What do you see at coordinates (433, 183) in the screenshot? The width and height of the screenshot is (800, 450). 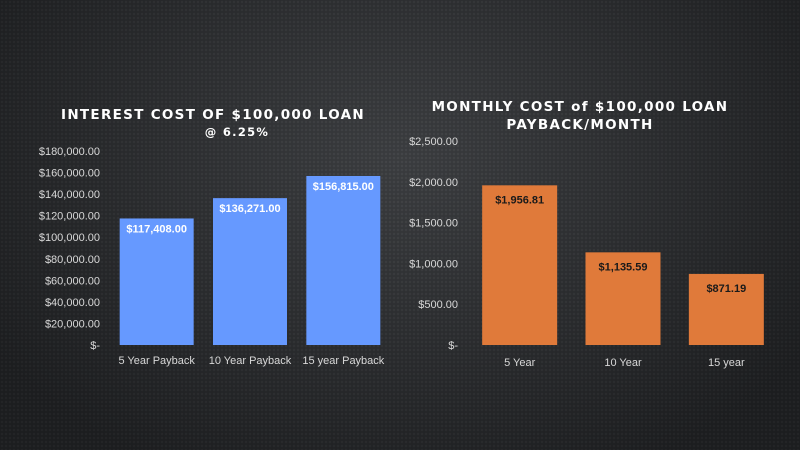 I see `y-tick-label: $2,000.00` at bounding box center [433, 183].